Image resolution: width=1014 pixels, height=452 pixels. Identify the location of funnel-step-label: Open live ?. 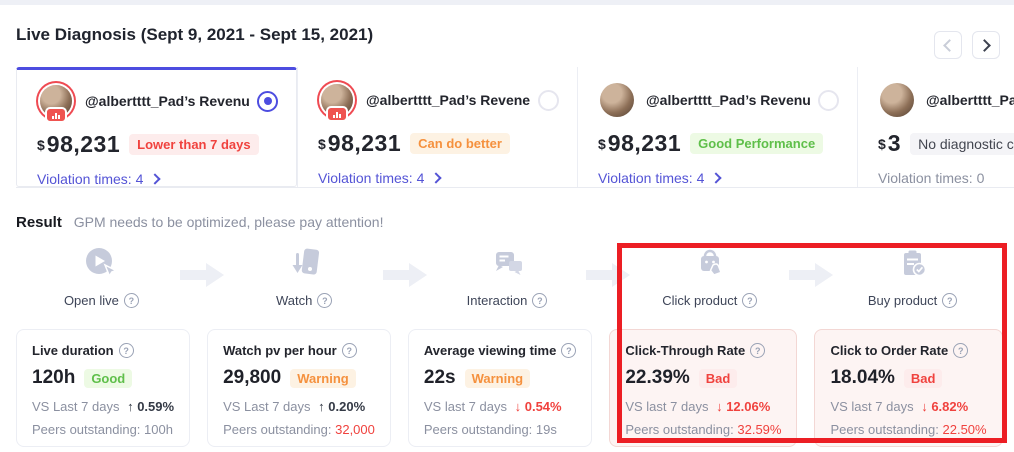
(101, 300).